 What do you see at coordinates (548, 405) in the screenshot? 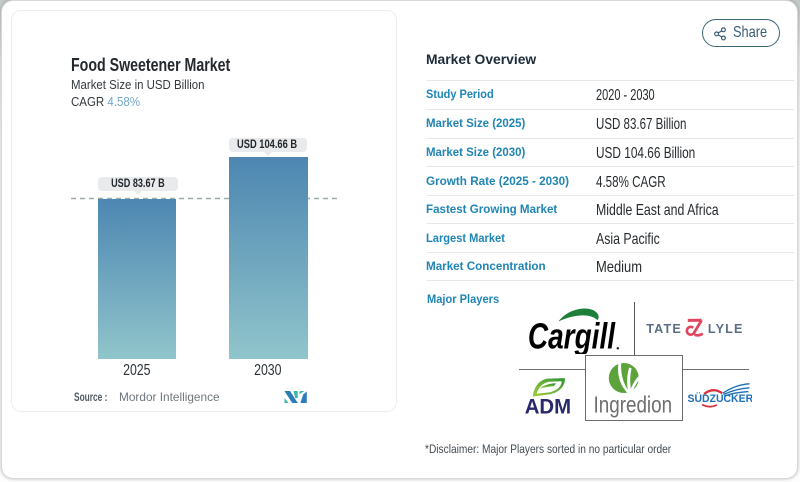
I see `svg-text: ADM` at bounding box center [548, 405].